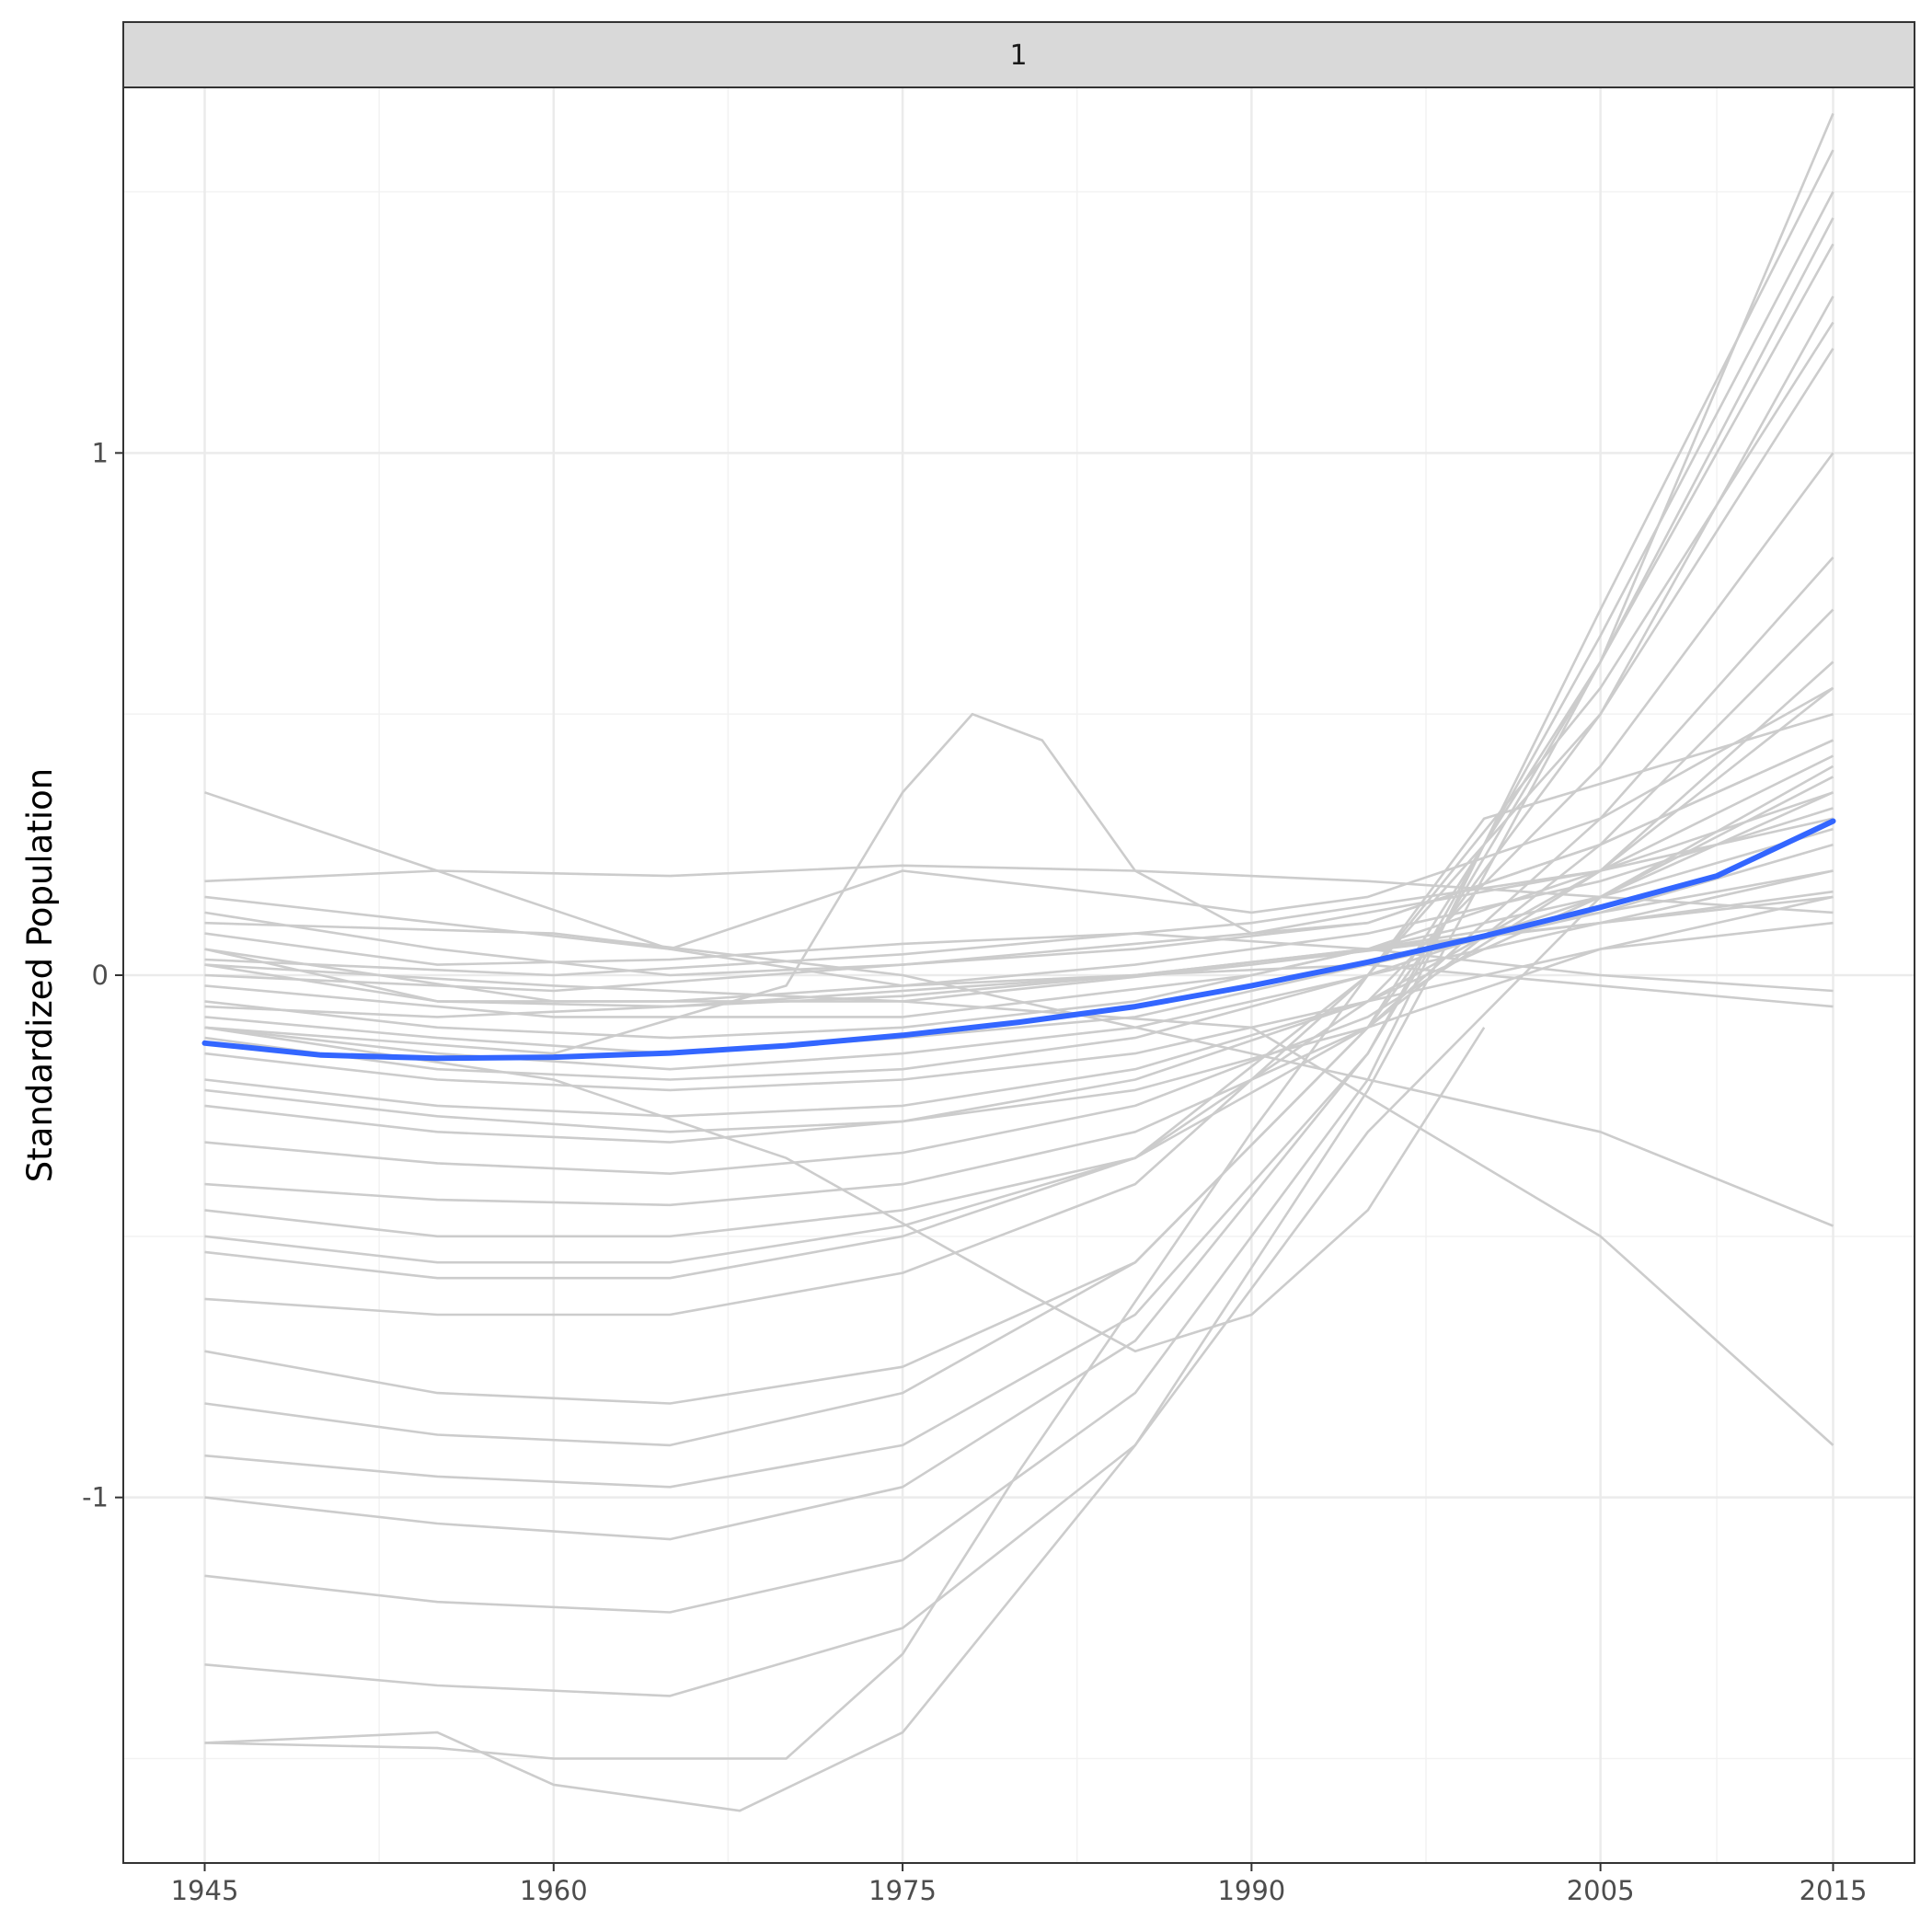 The image size is (1932, 1932). I want to click on y-axis: 1 0 -1, so click(102, 975).